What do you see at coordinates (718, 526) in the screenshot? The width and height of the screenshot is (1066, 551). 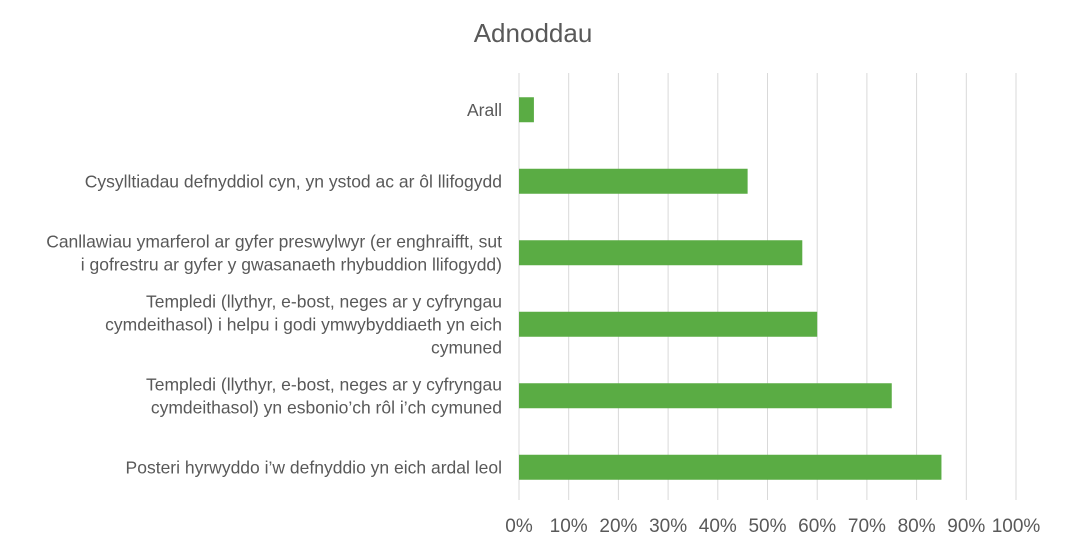 I see `x-tick-label: 40%` at bounding box center [718, 526].